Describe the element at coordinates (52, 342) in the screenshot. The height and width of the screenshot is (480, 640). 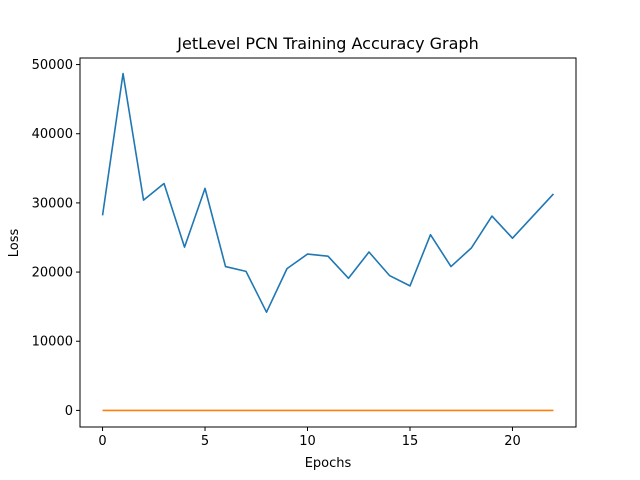
I see `y-tick-label: 10000` at that location.